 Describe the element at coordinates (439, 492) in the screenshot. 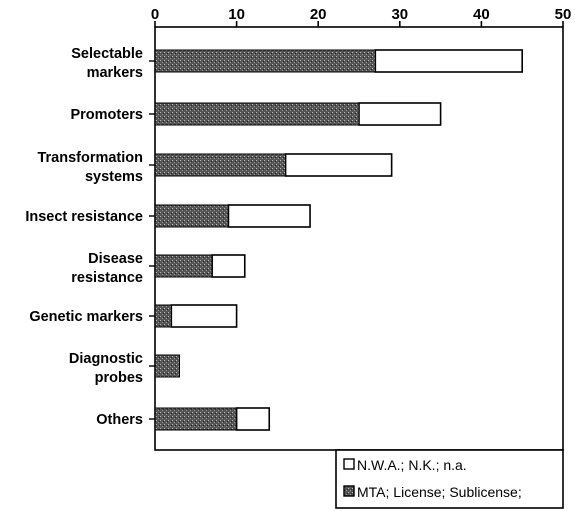

I see `legend-label-shaded: MTA; License; Sublicense;` at that location.